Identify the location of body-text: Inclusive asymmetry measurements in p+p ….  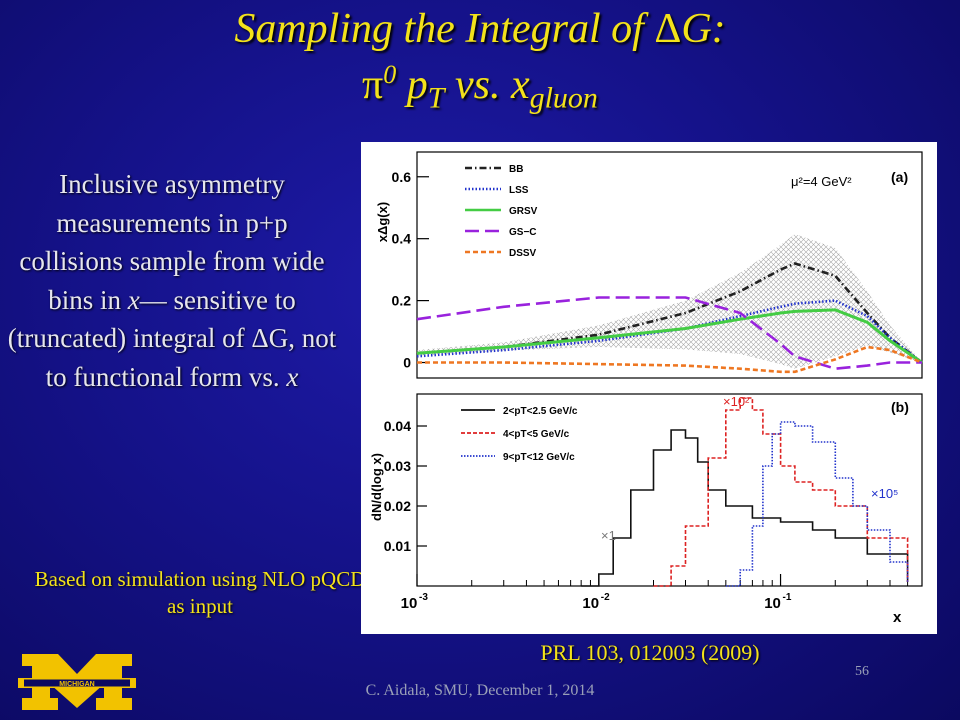
(172, 280).